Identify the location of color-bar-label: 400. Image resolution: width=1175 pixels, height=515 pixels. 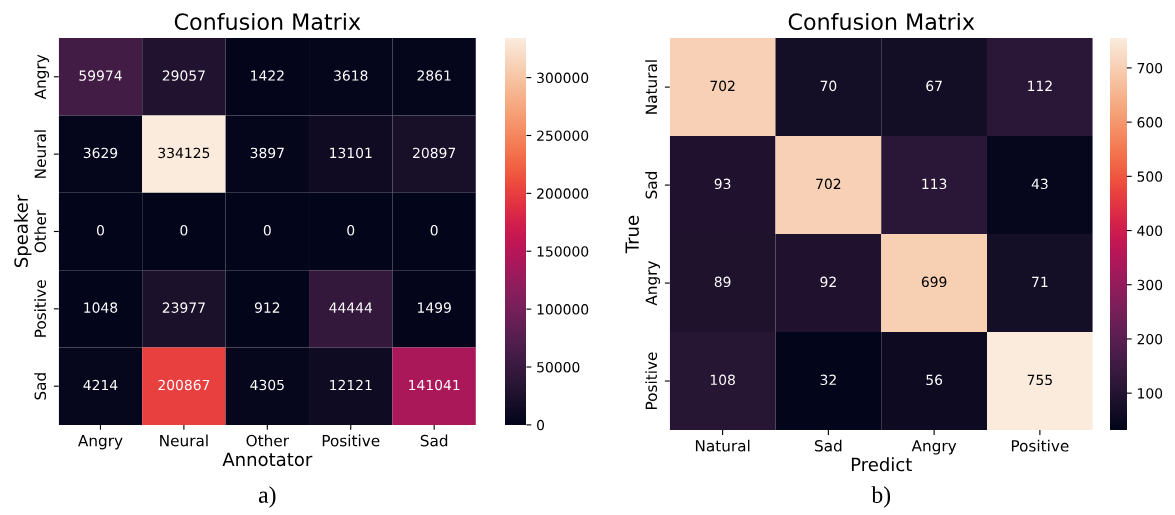
(1150, 231).